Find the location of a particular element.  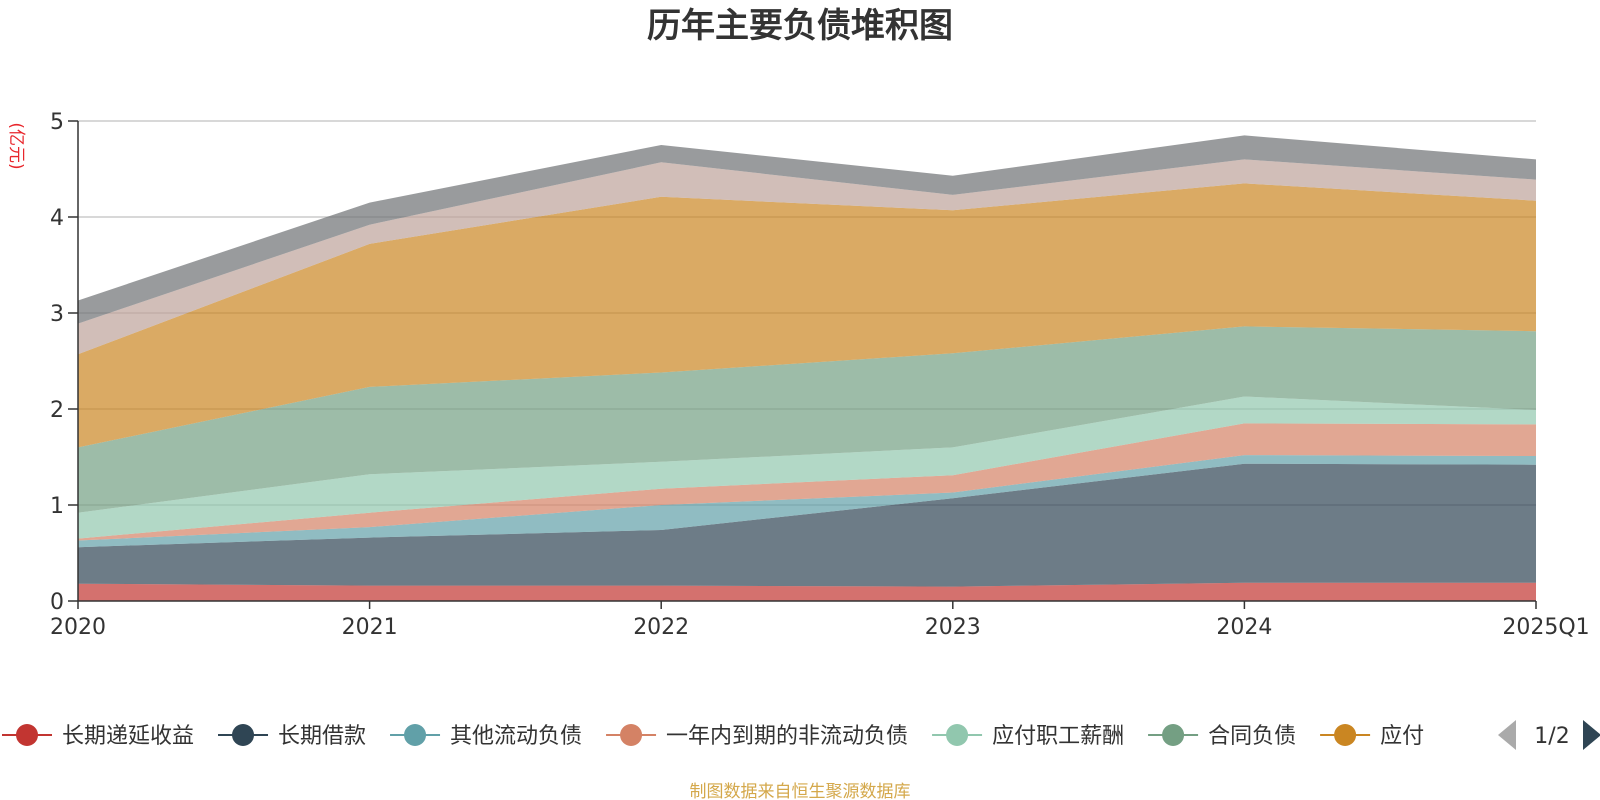

y-axis-ticks: 0 1 2 3 4 5 is located at coordinates (64, 362).